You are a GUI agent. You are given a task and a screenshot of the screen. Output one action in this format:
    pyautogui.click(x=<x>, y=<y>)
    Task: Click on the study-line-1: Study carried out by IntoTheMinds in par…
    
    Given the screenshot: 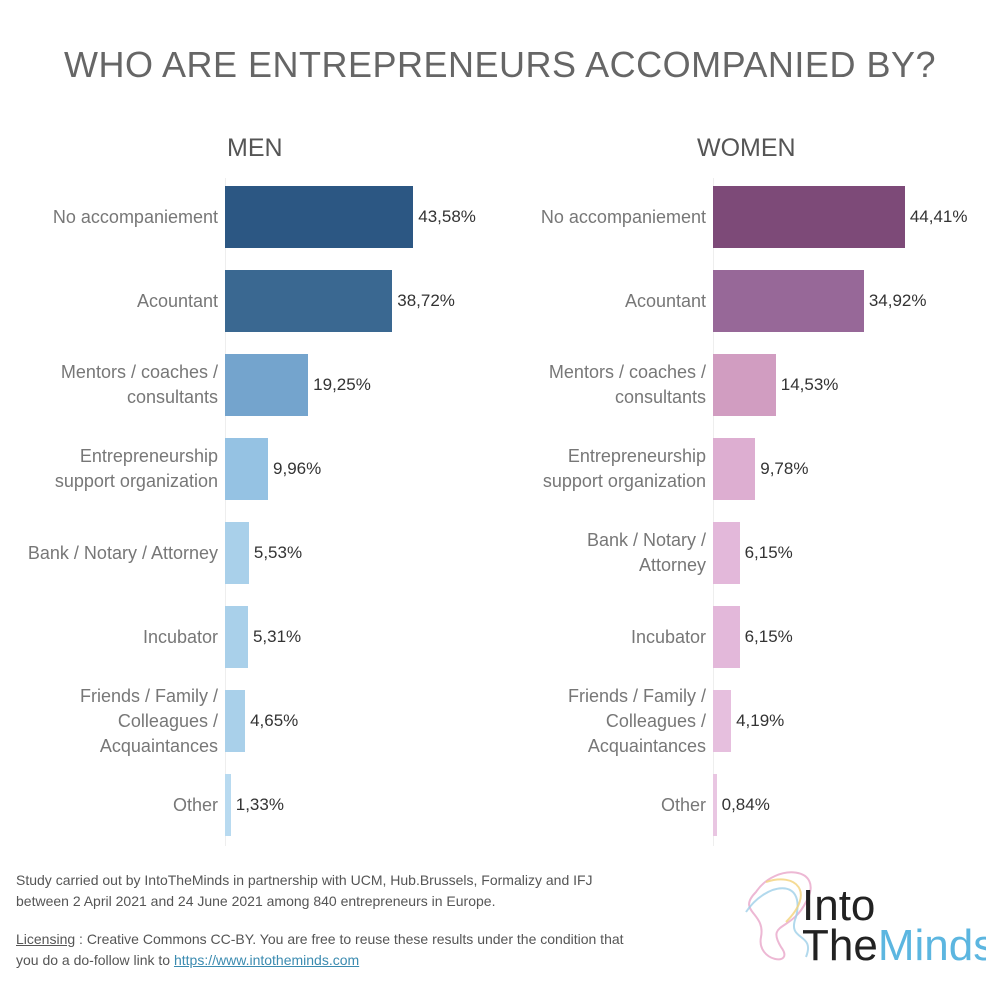 What is the action you would take?
    pyautogui.click(x=304, y=880)
    